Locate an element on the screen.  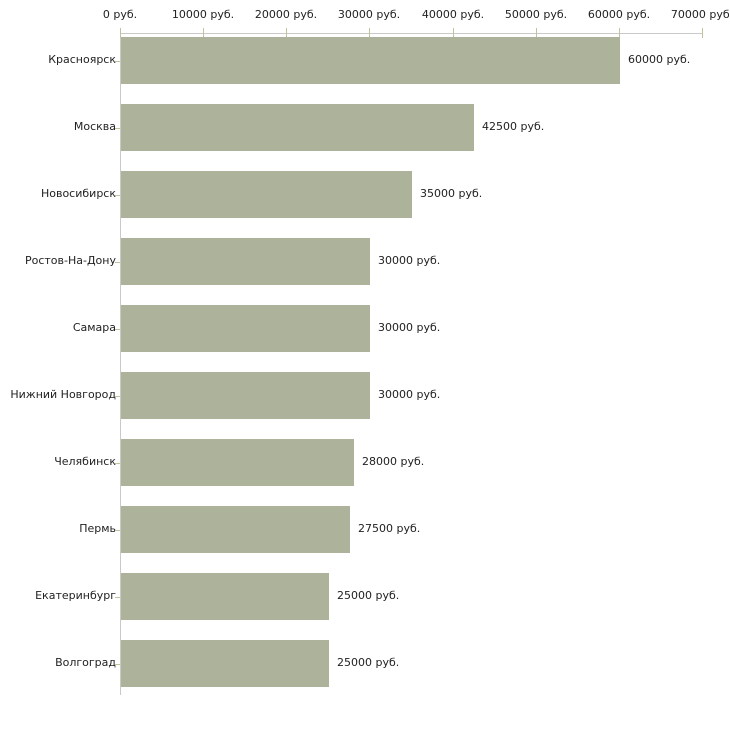
x-axis-tick-label: 20000 руб. is located at coordinates (286, 14).